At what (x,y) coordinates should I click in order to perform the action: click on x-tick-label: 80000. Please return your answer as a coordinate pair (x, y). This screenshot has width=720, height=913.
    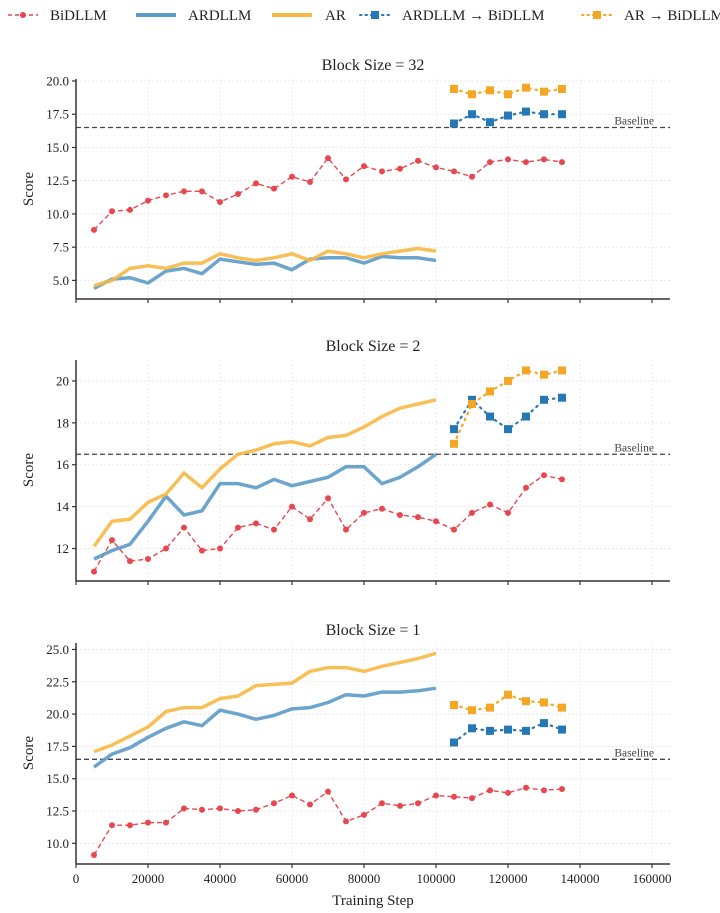
    Looking at the image, I should click on (364, 878).